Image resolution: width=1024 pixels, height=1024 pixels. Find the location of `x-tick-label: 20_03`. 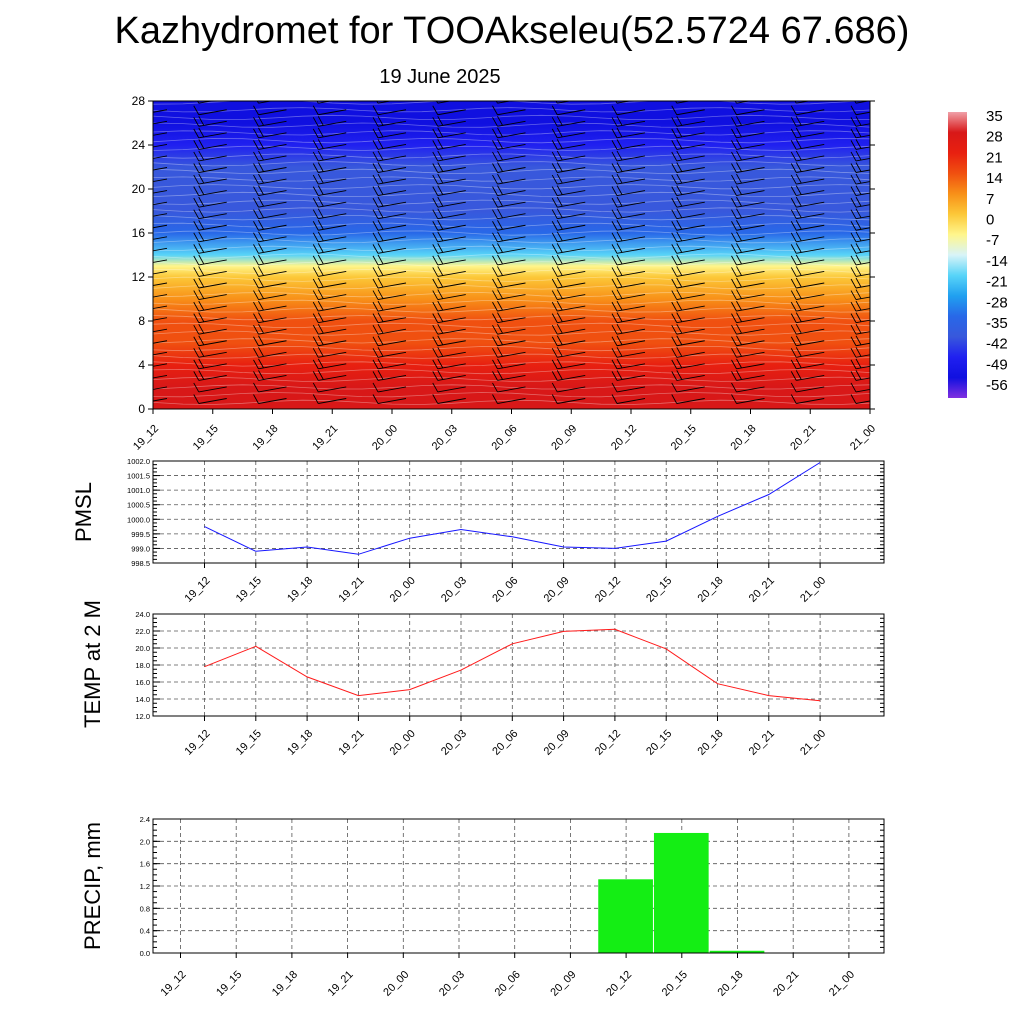

x-tick-label: 20_03 is located at coordinates (454, 743).